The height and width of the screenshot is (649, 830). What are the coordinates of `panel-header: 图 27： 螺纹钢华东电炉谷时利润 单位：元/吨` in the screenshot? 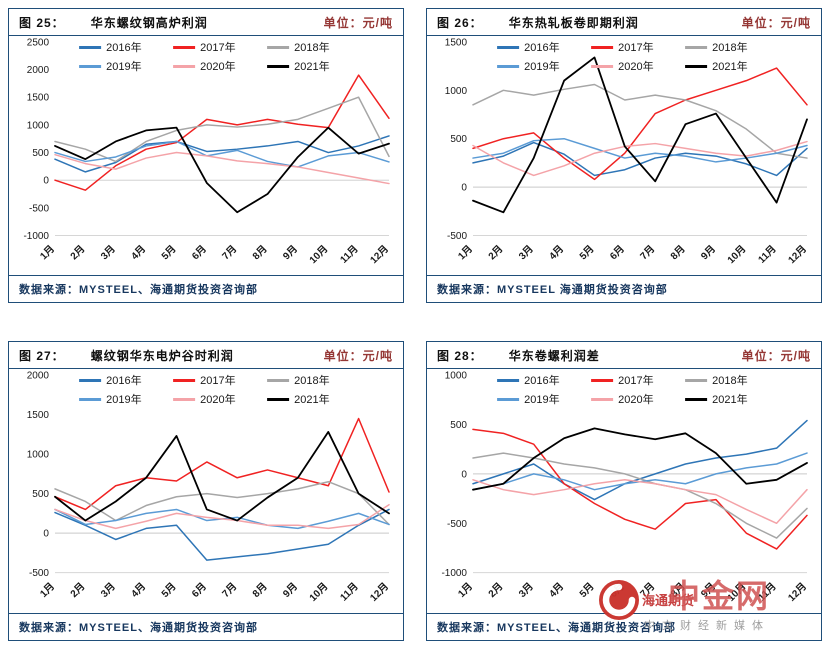 It's located at (206, 355).